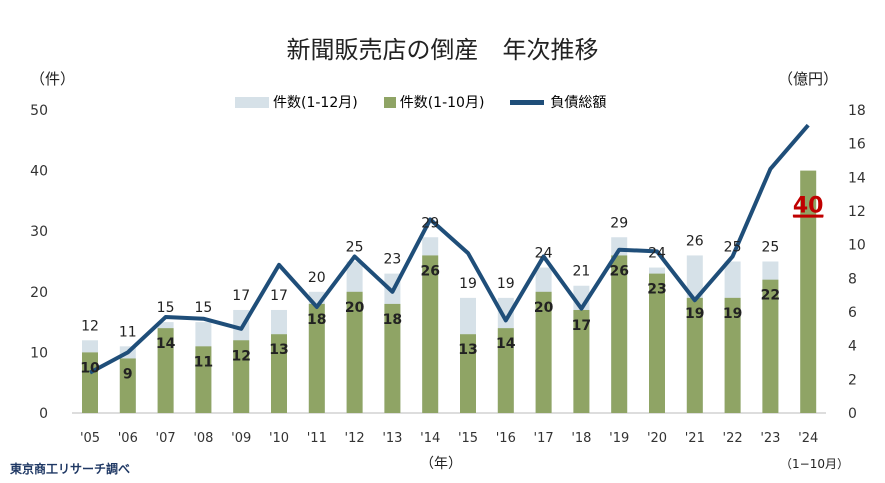 The height and width of the screenshot is (483, 885). I want to click on left-tick-label: 50, so click(39, 111).